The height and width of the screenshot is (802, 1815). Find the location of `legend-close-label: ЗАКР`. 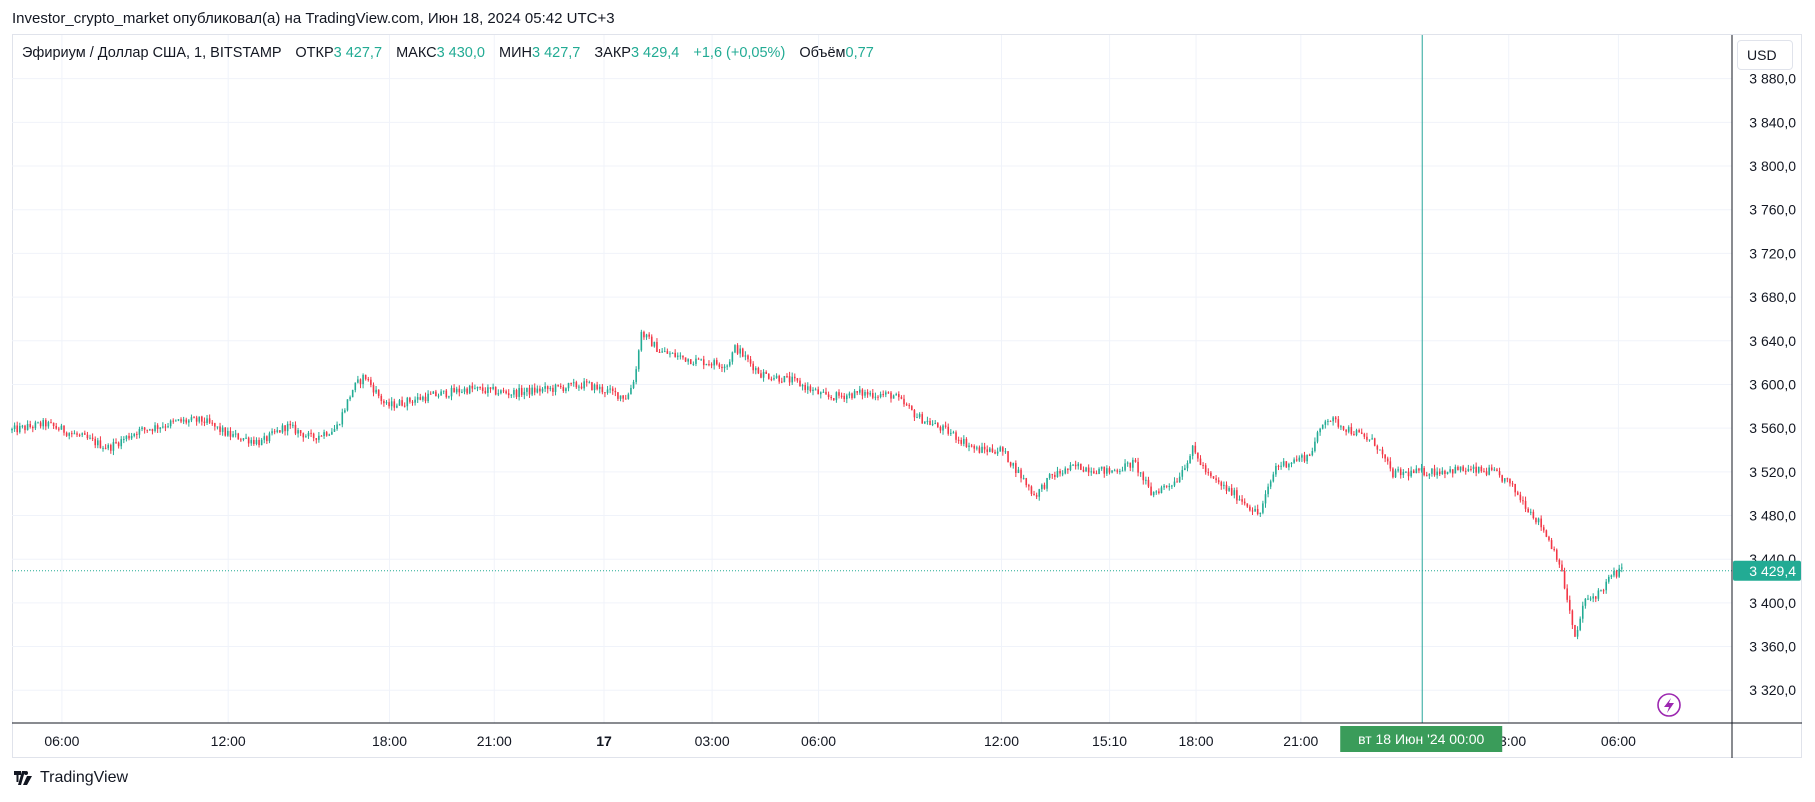

legend-close-label: ЗАКР is located at coordinates (612, 53).